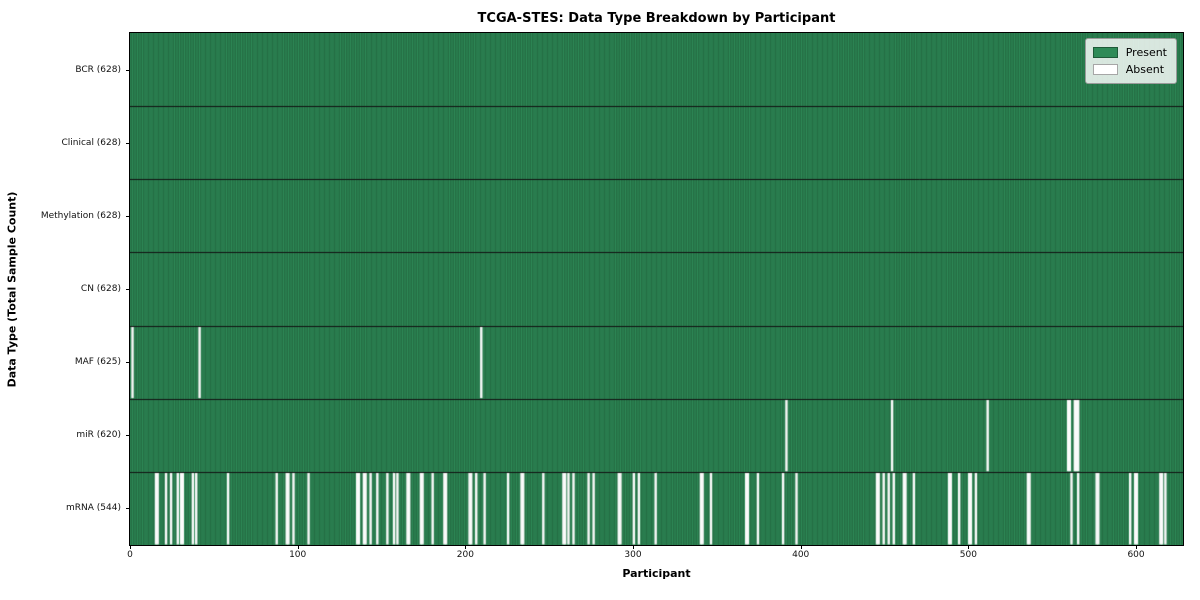 This screenshot has width=1200, height=600. I want to click on absent-swatch-icon, so click(1105, 69).